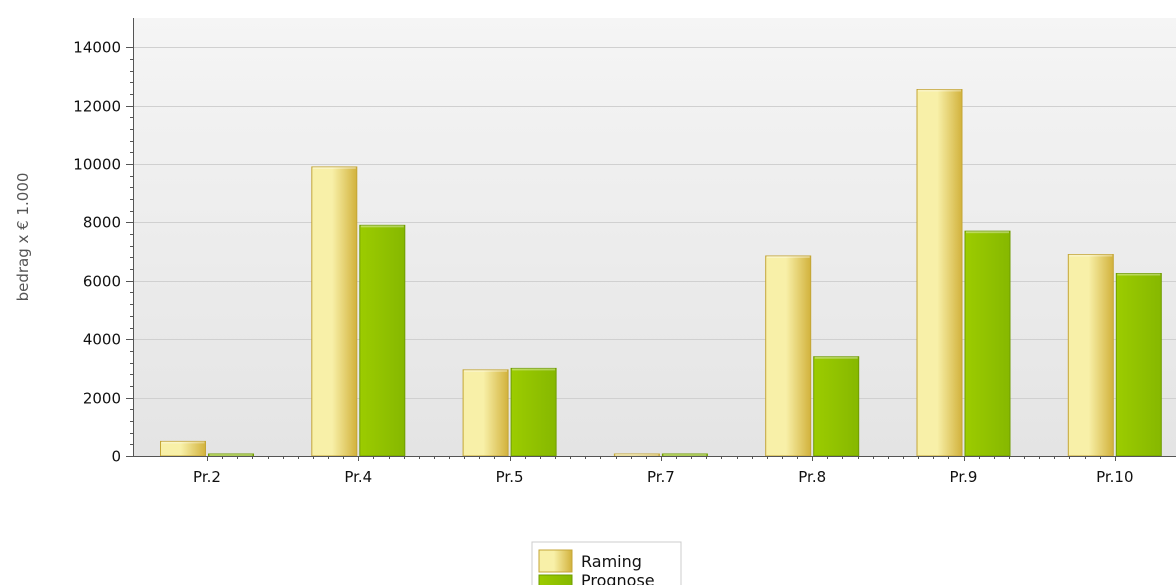 The image size is (1176, 585). What do you see at coordinates (102, 282) in the screenshot?
I see `y-tick-label: 6000` at bounding box center [102, 282].